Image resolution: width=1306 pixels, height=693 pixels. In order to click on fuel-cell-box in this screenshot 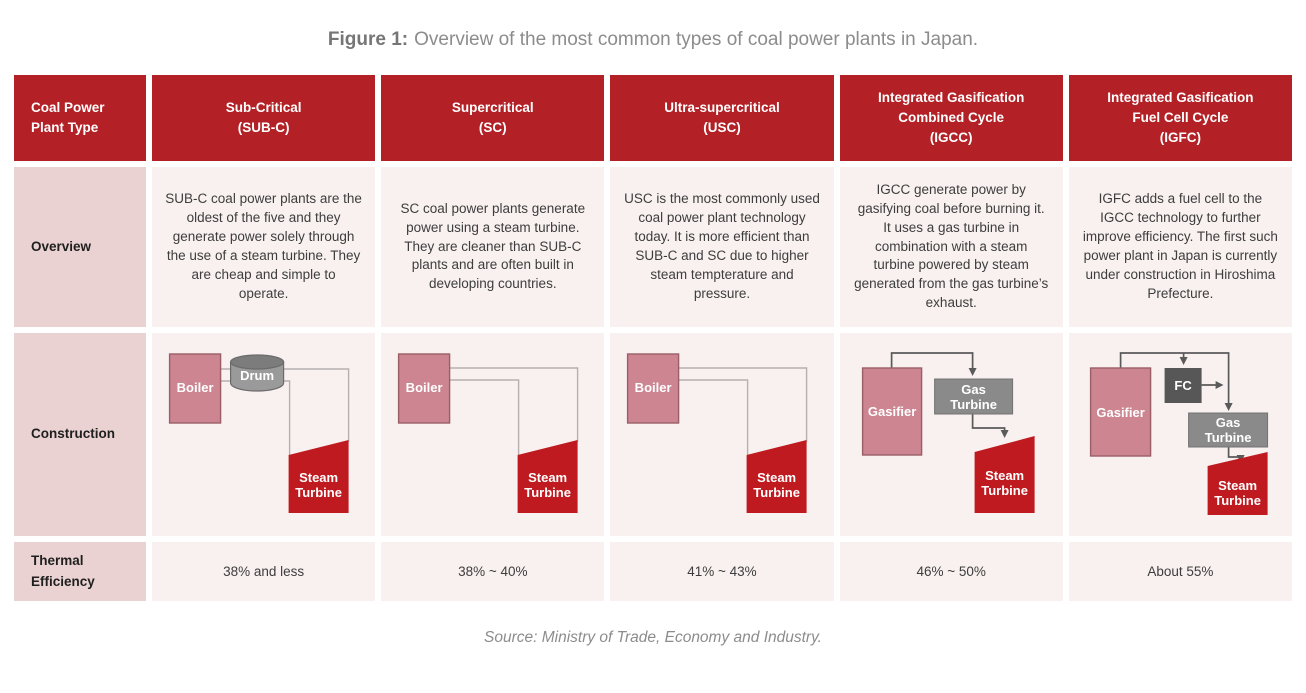, I will do `click(1183, 385)`.